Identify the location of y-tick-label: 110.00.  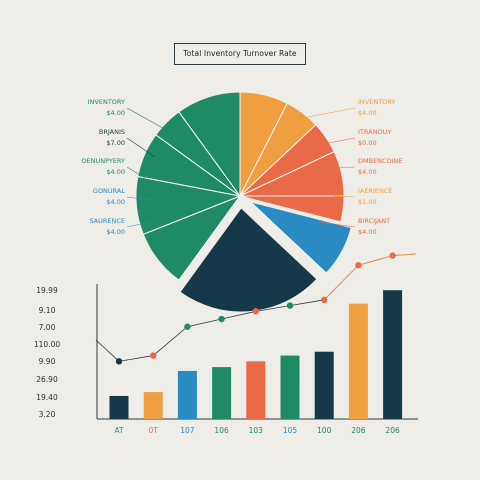
(47, 344).